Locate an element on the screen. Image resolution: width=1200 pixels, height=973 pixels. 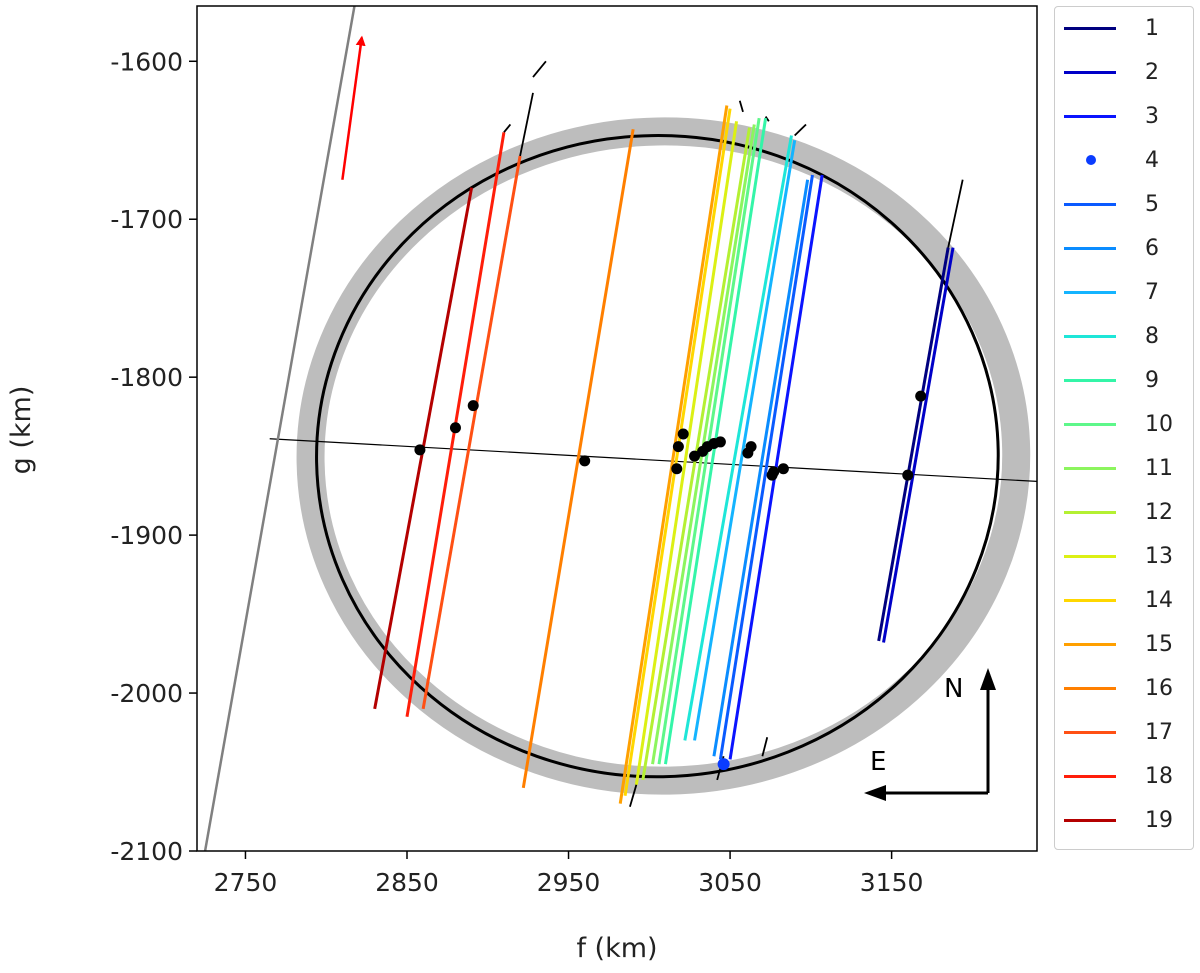
x-tick-label: 2850 is located at coordinates (407, 882).